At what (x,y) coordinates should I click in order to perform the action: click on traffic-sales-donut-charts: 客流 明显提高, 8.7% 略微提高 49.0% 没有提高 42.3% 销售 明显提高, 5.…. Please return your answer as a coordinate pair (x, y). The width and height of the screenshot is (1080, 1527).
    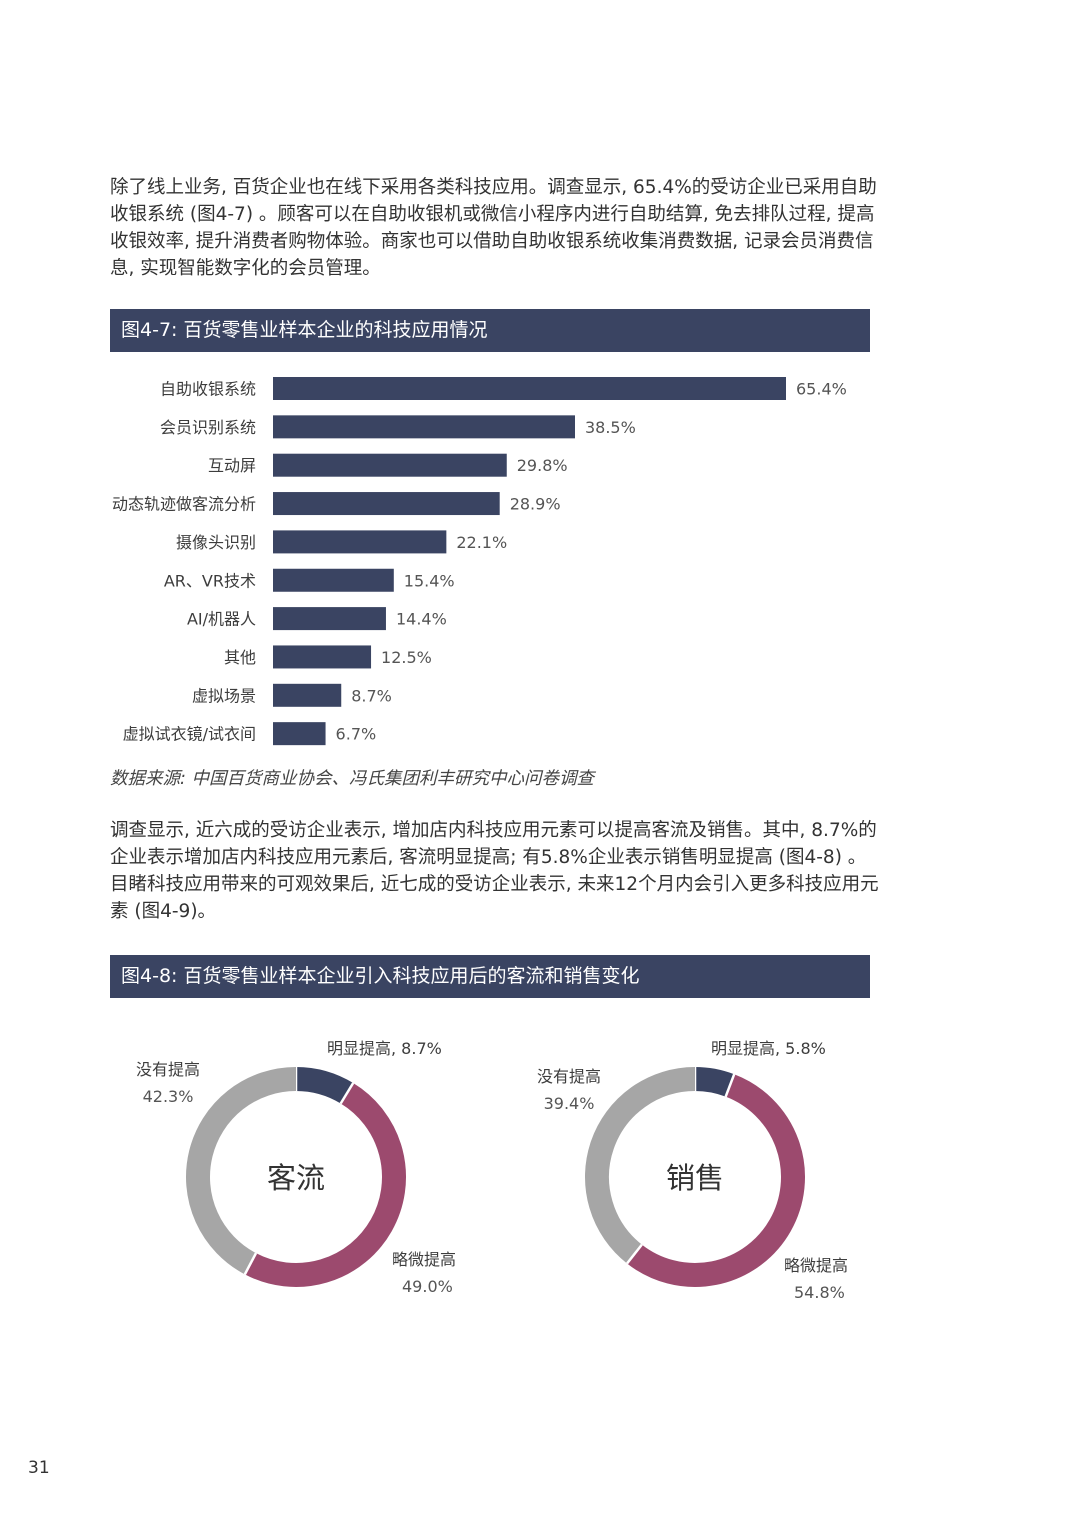
    Looking at the image, I should click on (492, 1170).